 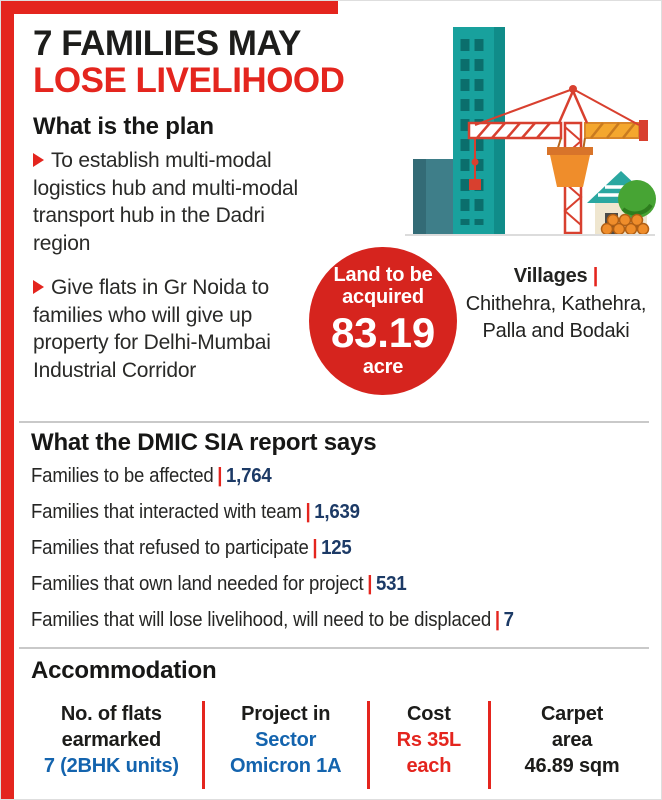 I want to click on report-row-value: 125, so click(x=336, y=548).